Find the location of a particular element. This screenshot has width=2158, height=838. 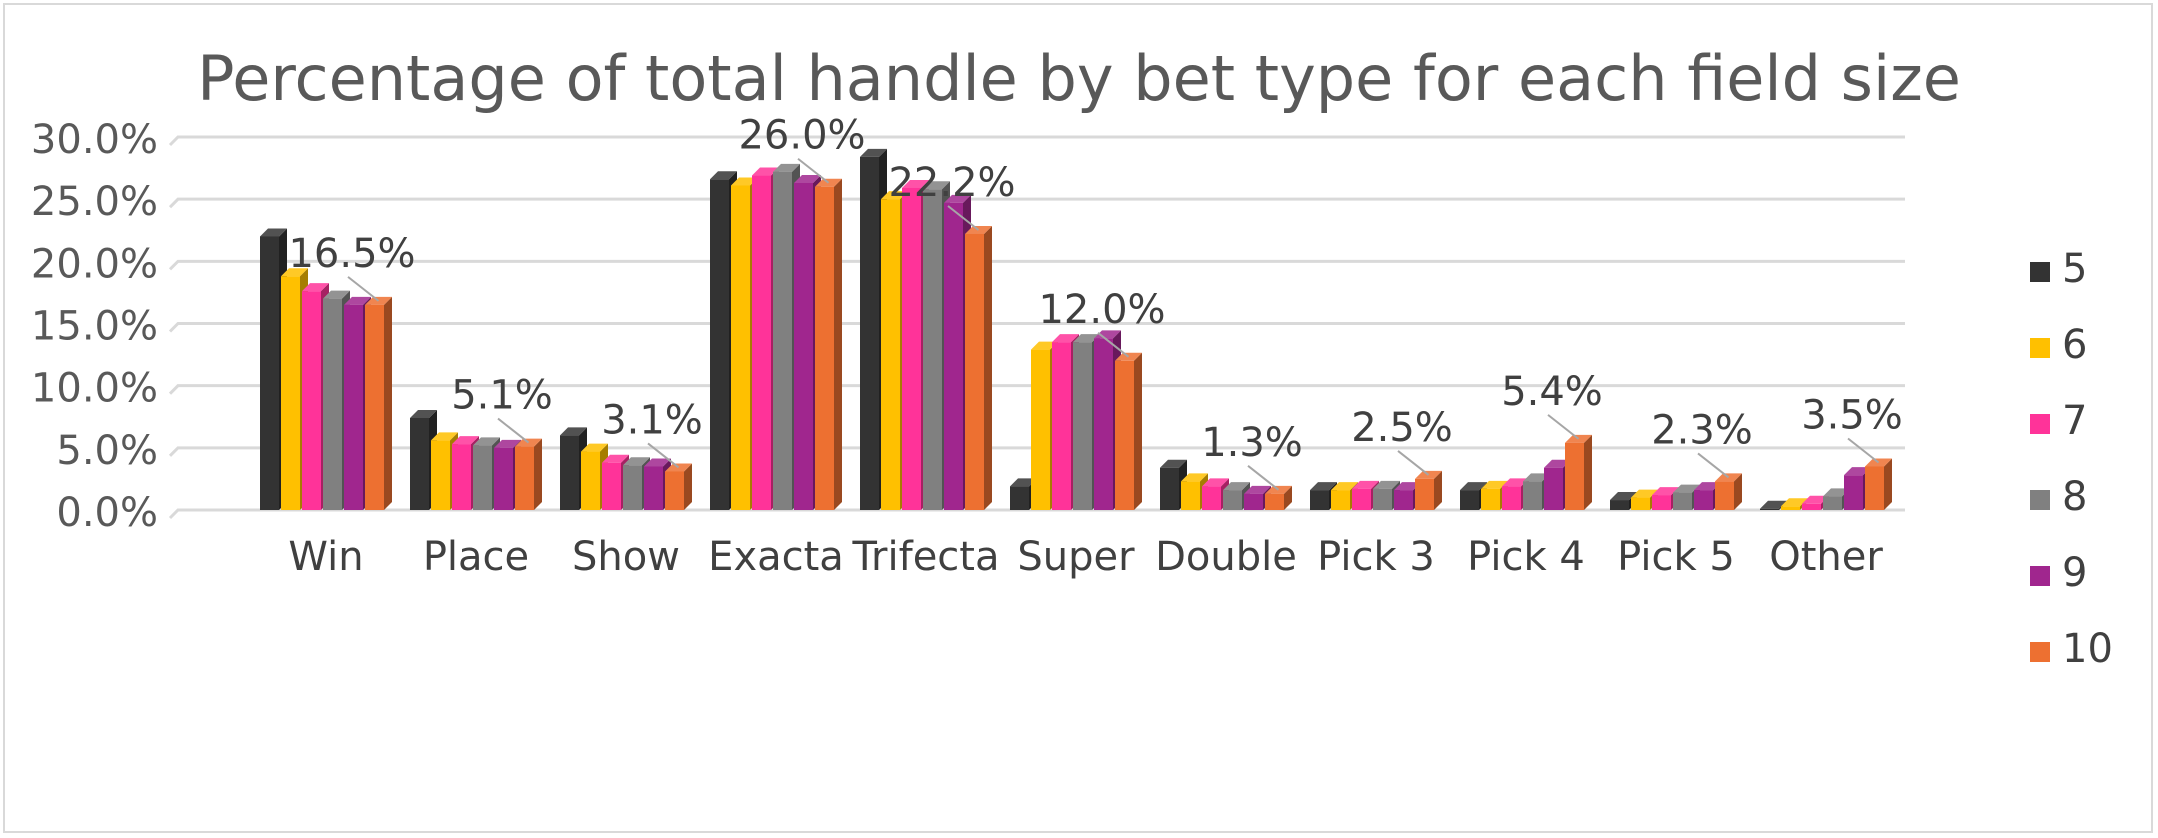

data-label: 3.1% is located at coordinates (652, 420).